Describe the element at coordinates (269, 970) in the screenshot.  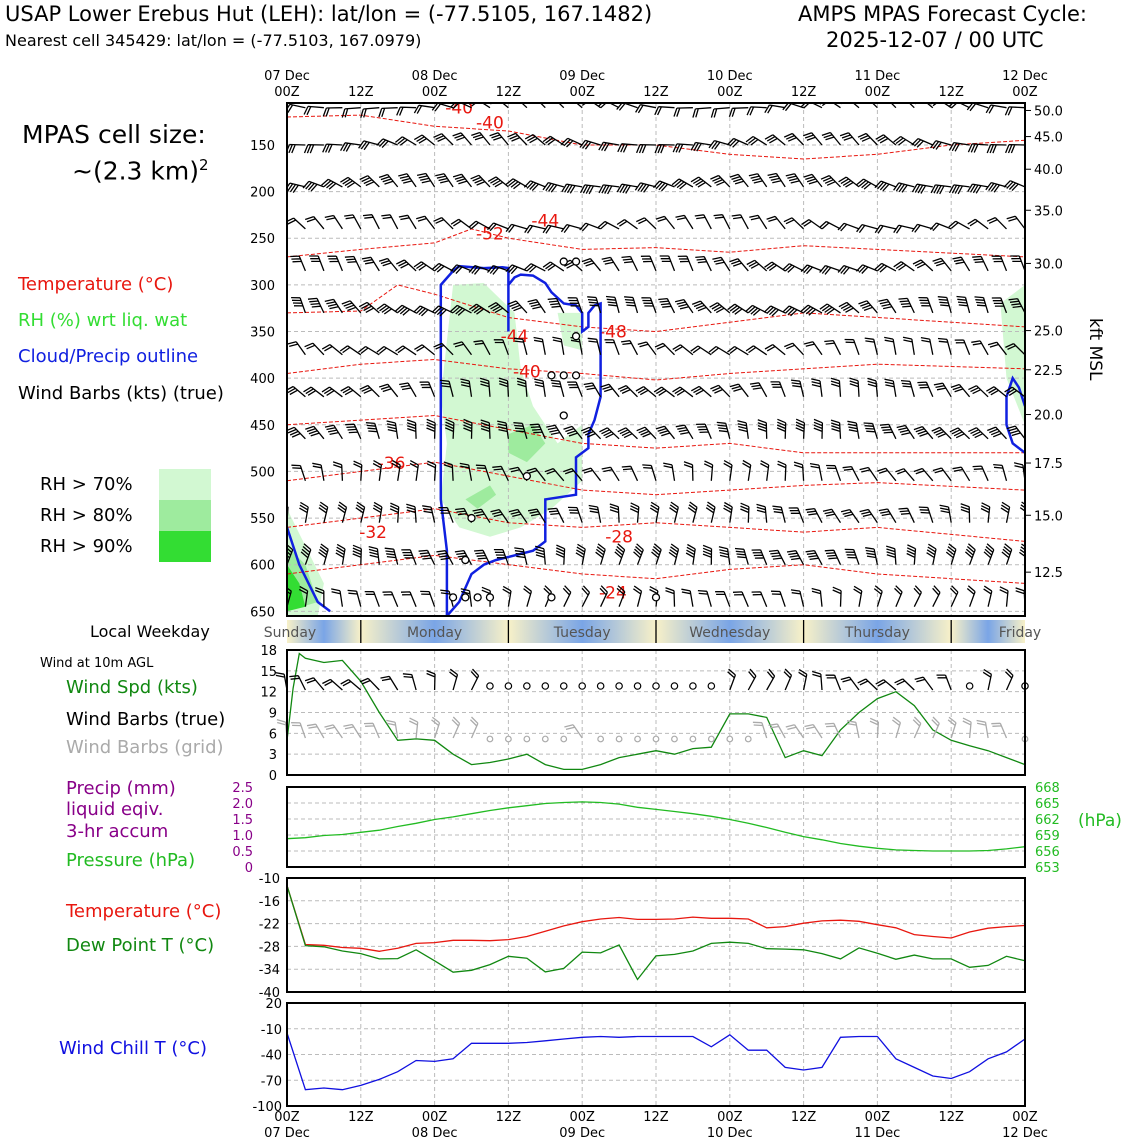
I see `temp-ytick: -34` at that location.